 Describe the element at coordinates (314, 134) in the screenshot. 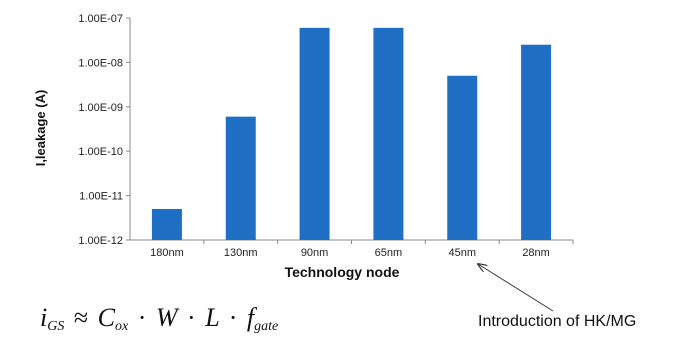

I see `bar-90nm` at that location.